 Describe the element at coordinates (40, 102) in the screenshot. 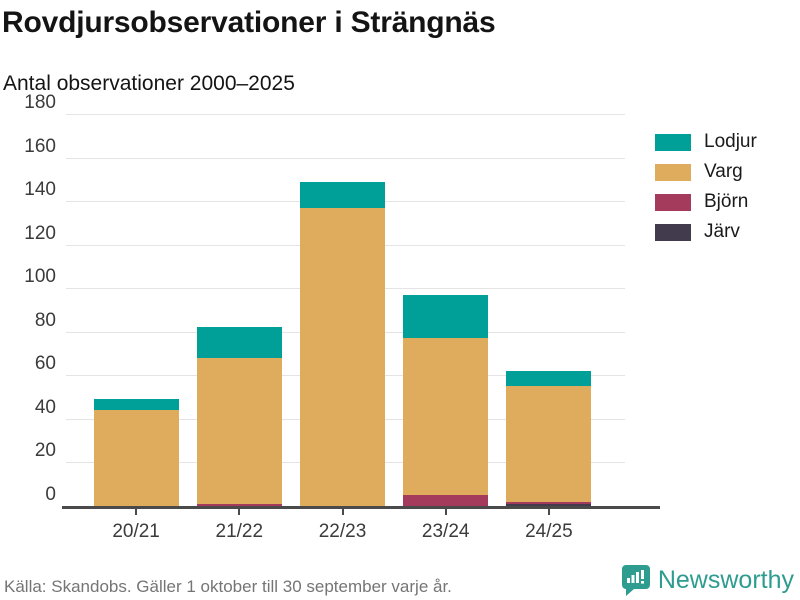

I see `y-axis-tick-label: 180` at that location.